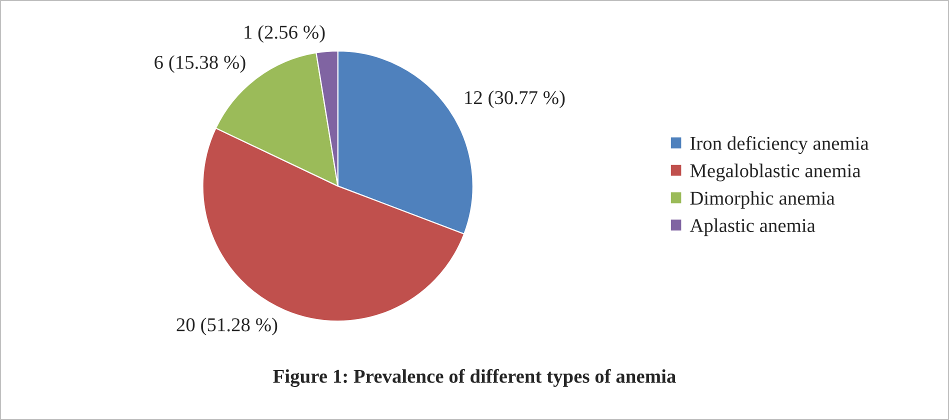 This screenshot has height=420, width=949. What do you see at coordinates (200, 64) in the screenshot?
I see `data-label: 6 (15.38 %)` at bounding box center [200, 64].